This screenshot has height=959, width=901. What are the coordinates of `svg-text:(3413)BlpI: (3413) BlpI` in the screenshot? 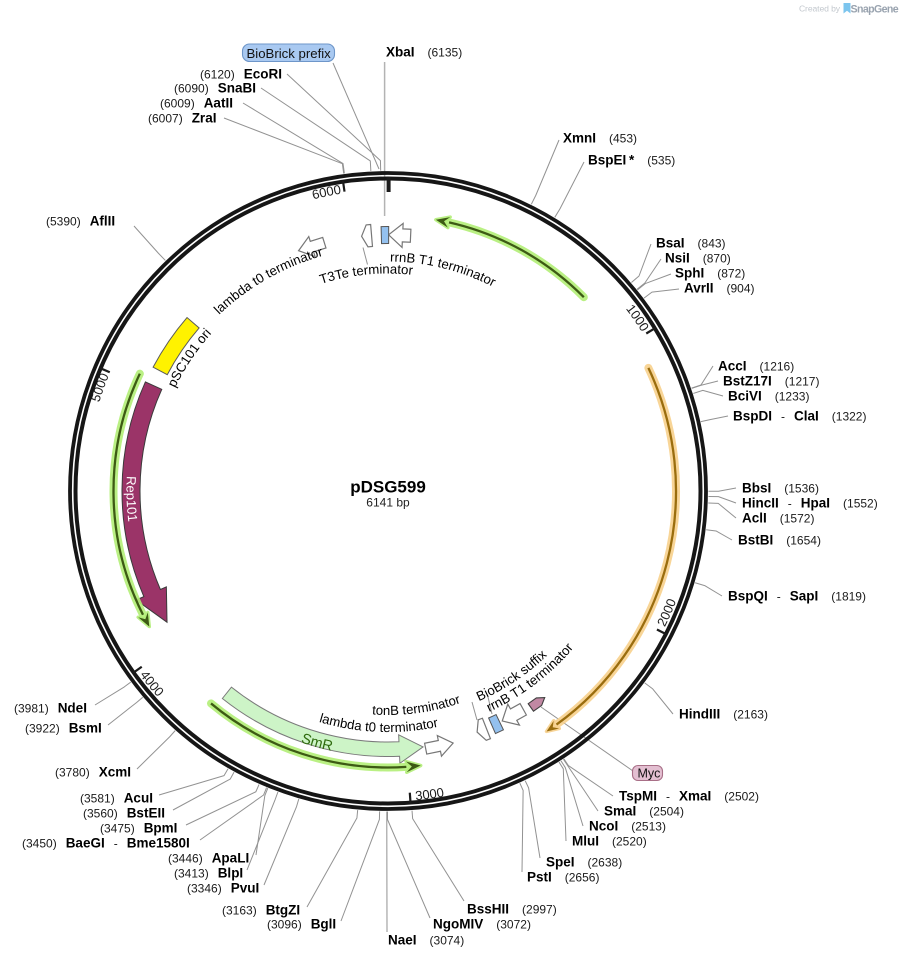 It's located at (208, 873).